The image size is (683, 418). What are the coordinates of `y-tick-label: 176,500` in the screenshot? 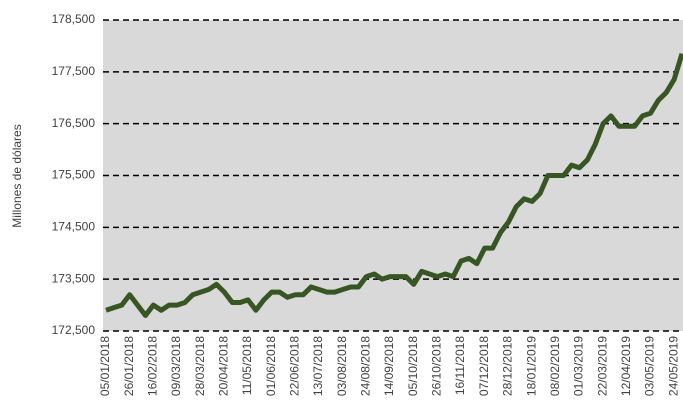 It's located at (74, 123).